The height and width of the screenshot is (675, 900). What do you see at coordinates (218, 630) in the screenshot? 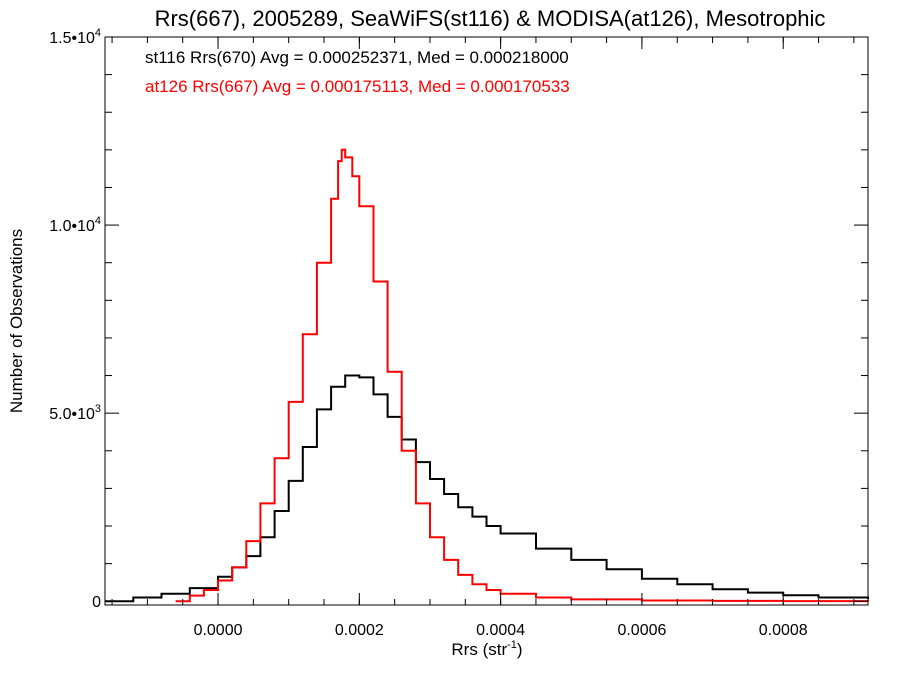
I see `x-tick-label: 0.0000` at bounding box center [218, 630].